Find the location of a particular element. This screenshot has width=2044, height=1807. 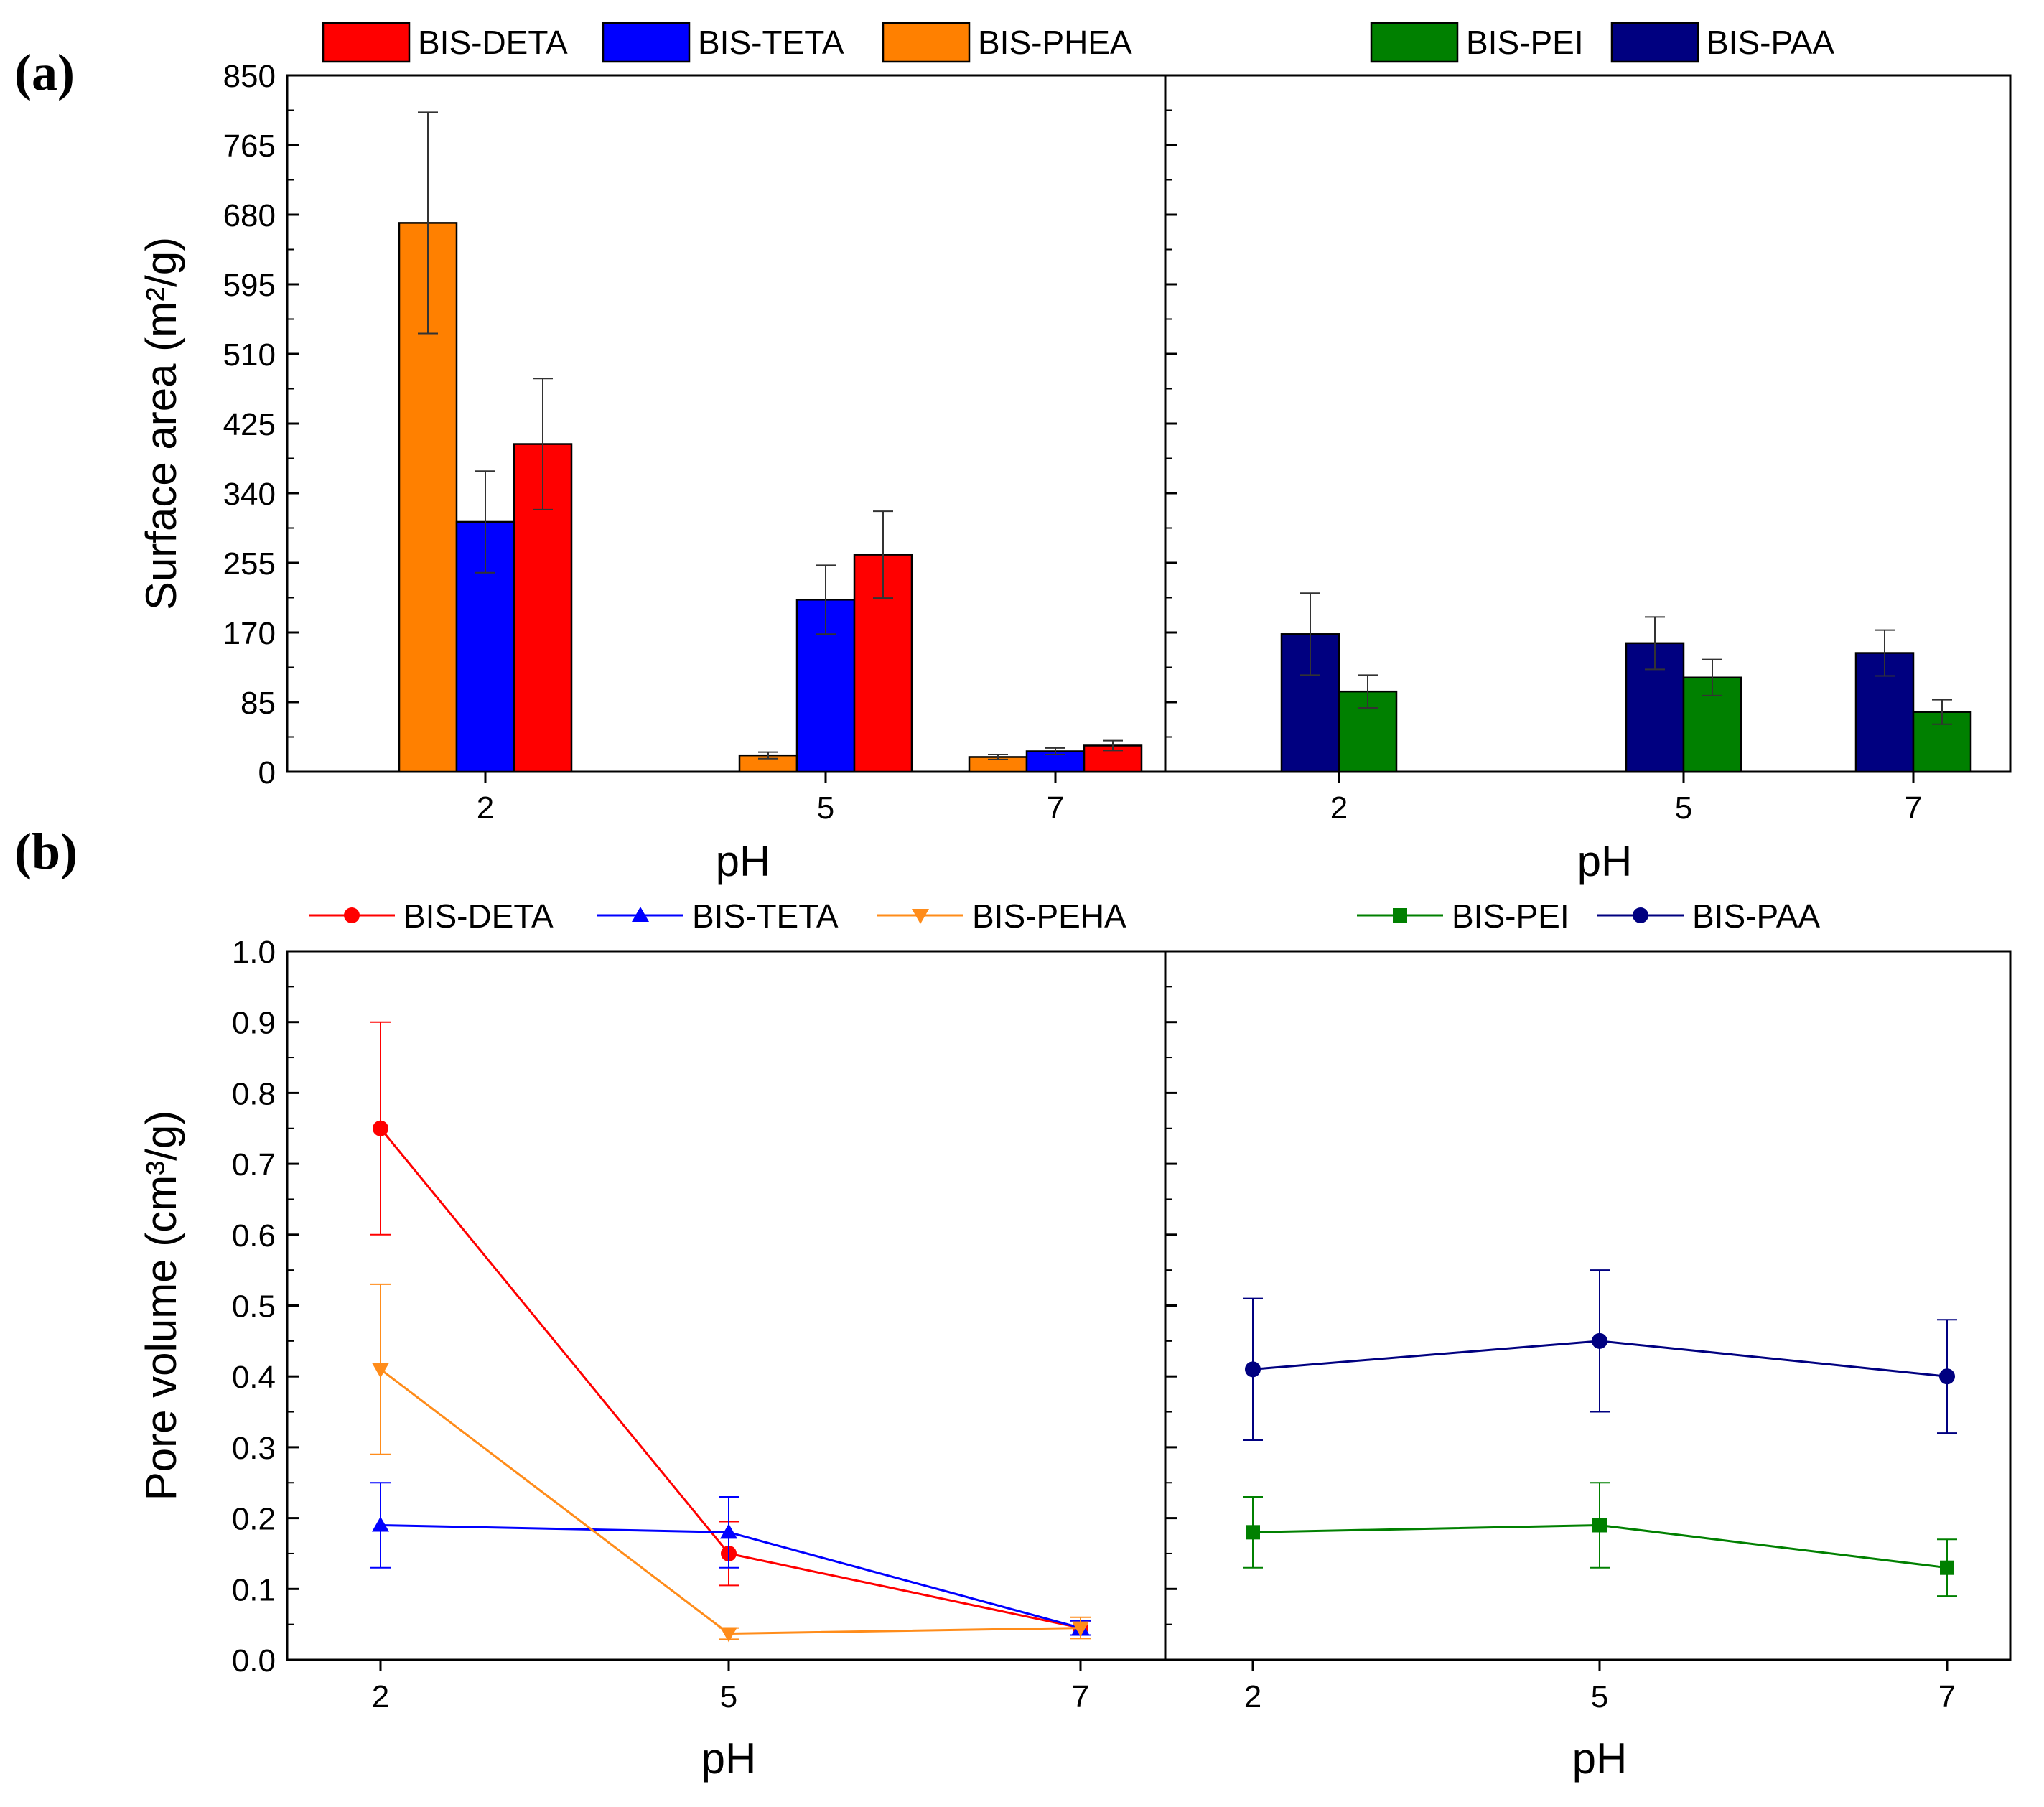

point-bis-teta-ph2 is located at coordinates (380, 1524).